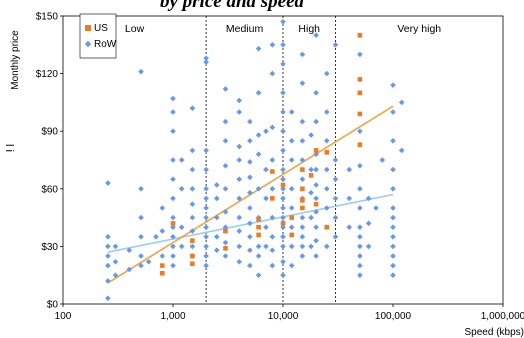 This screenshot has width=524, height=338. What do you see at coordinates (98, 36) in the screenshot?
I see `legend: US RoW` at bounding box center [98, 36].